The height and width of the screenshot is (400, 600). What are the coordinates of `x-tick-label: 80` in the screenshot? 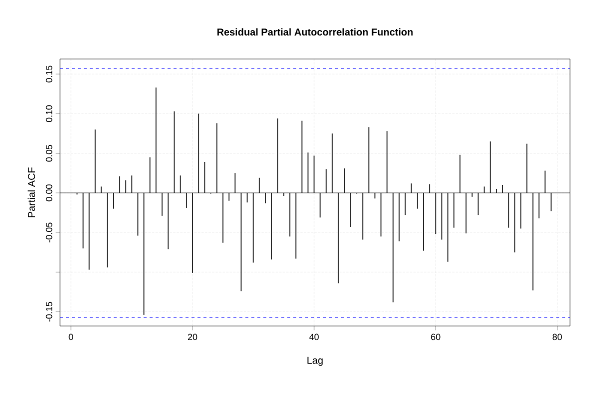 It's located at (557, 337).